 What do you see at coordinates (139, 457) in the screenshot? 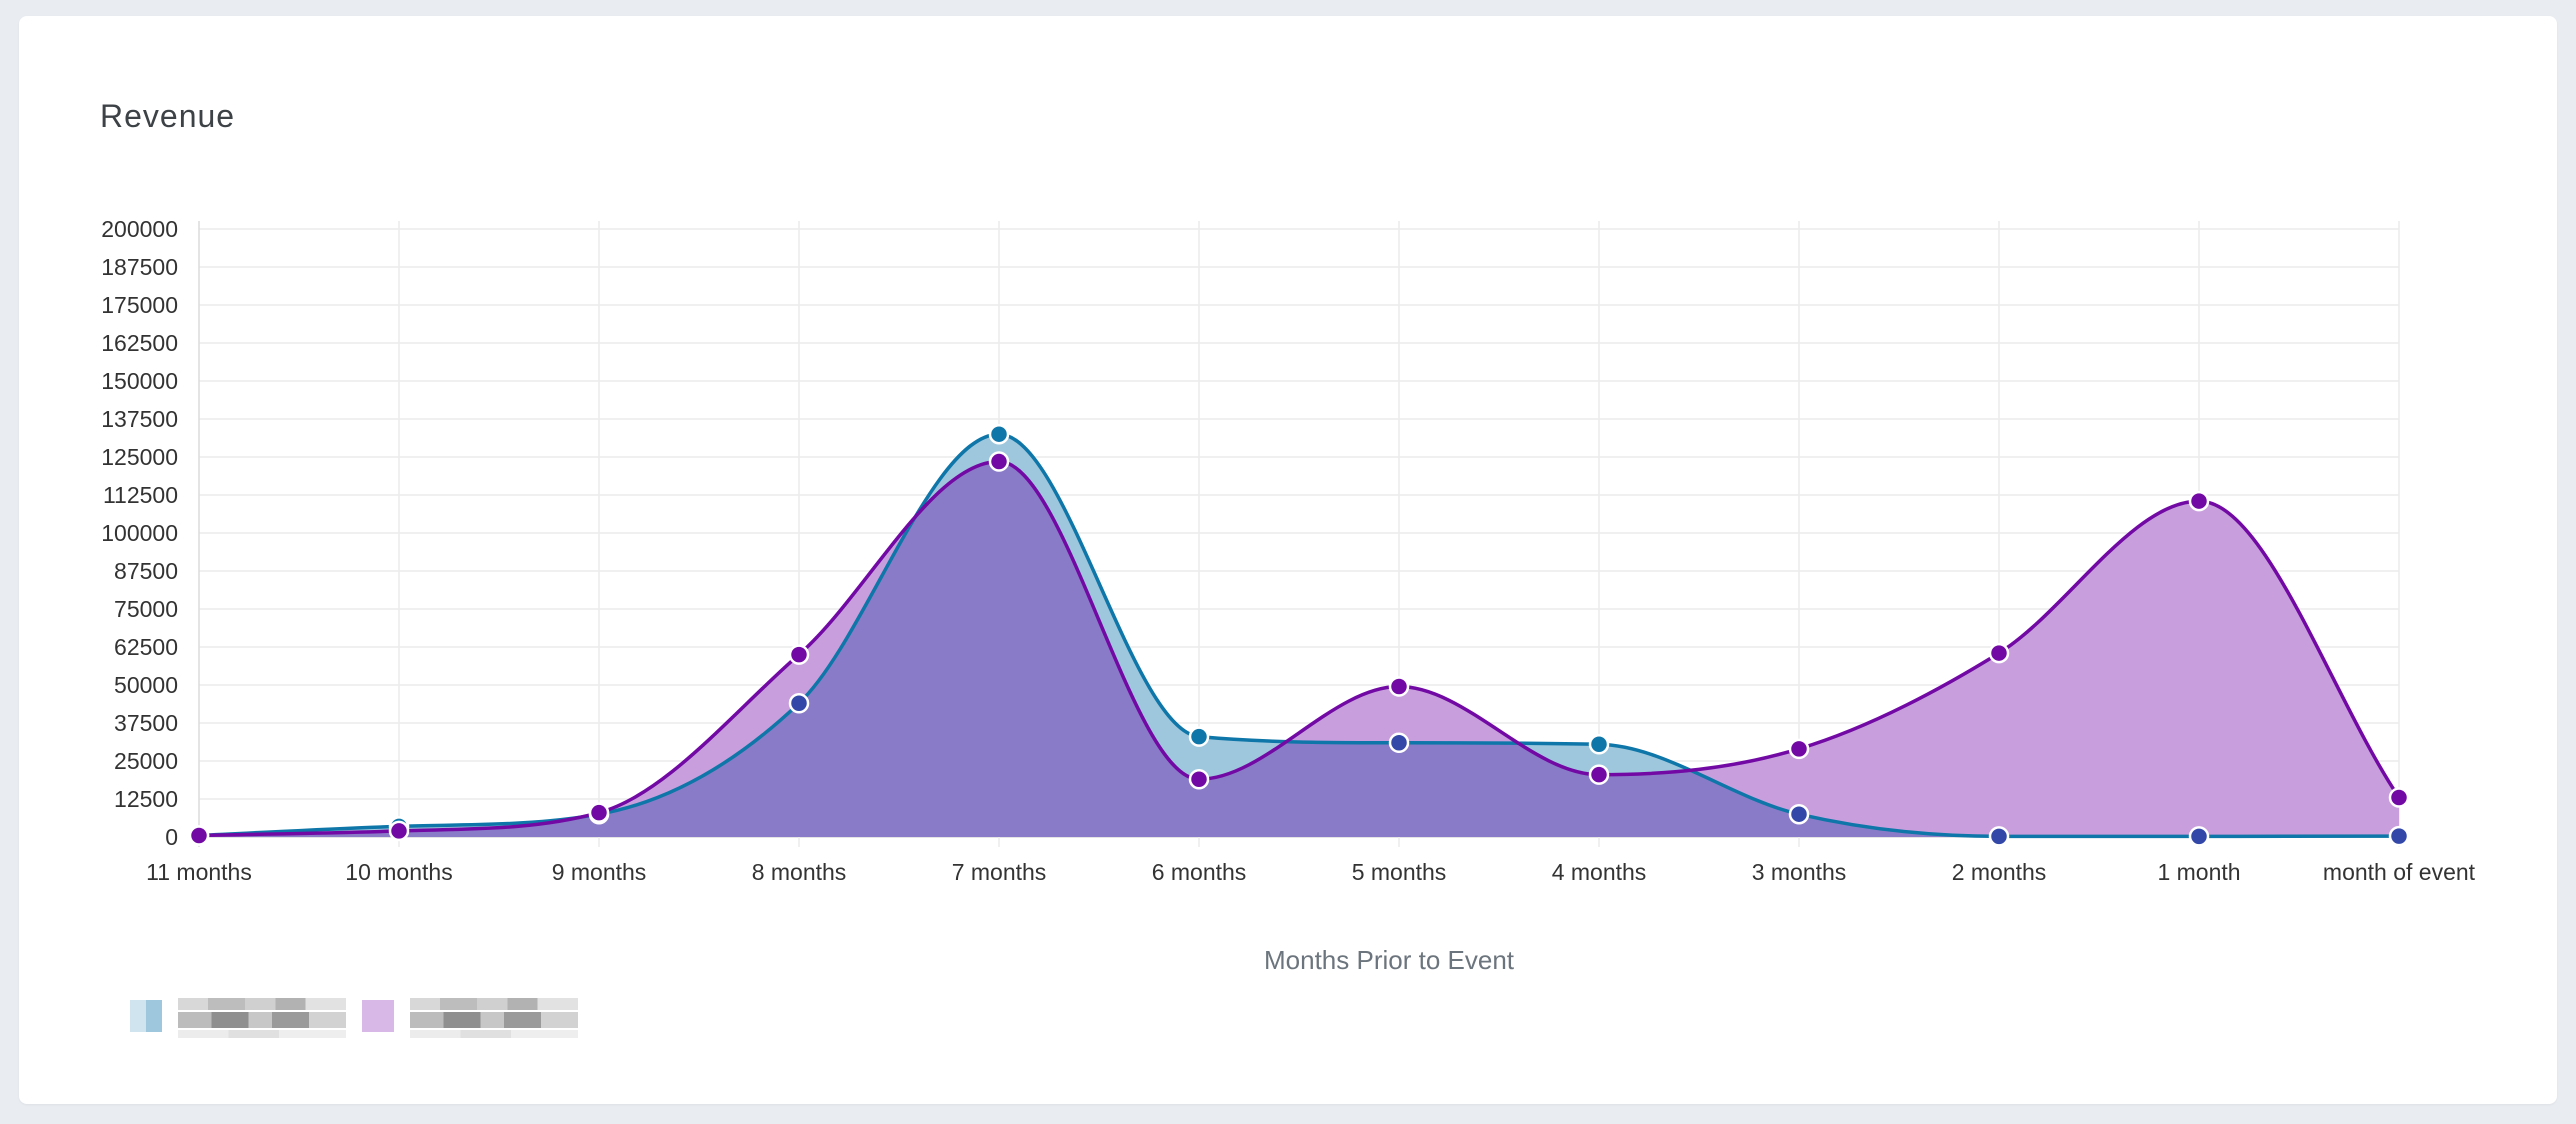
I see `y-tick-label: 125000` at bounding box center [139, 457].